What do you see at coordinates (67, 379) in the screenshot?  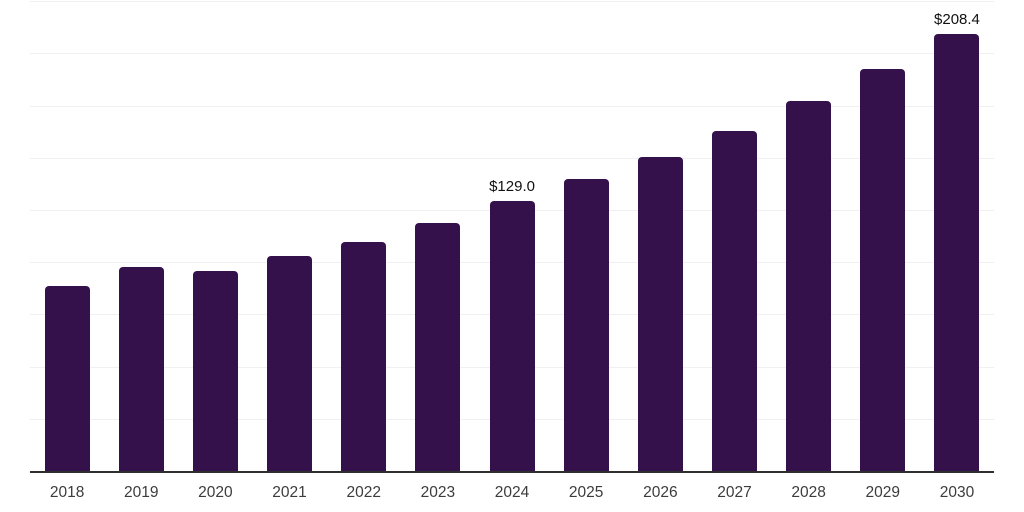 I see `bar-2018` at bounding box center [67, 379].